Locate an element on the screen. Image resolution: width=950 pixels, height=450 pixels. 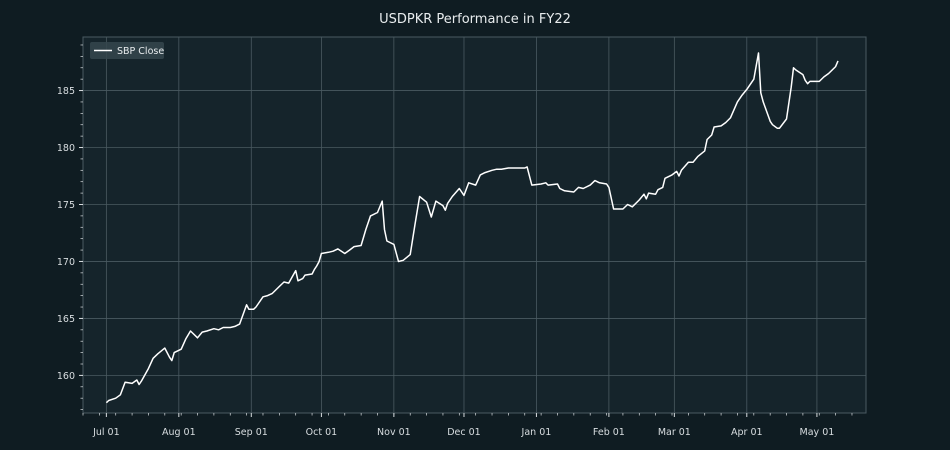
legend: SBP Close is located at coordinates (127, 50).